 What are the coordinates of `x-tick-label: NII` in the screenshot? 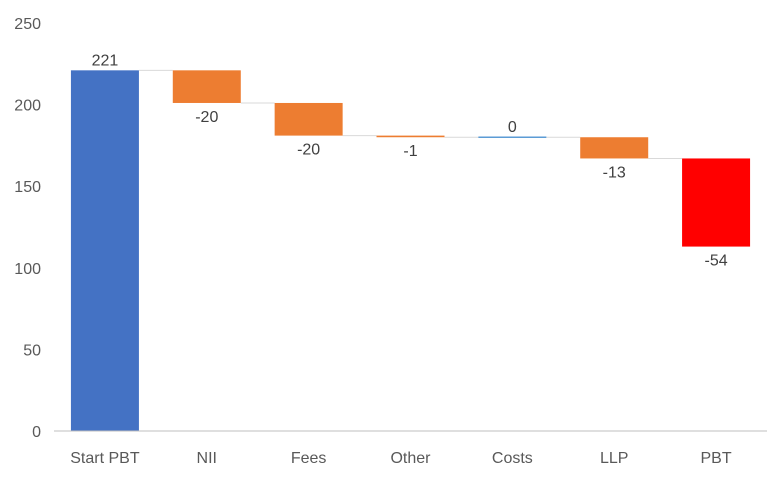 It's located at (207, 458).